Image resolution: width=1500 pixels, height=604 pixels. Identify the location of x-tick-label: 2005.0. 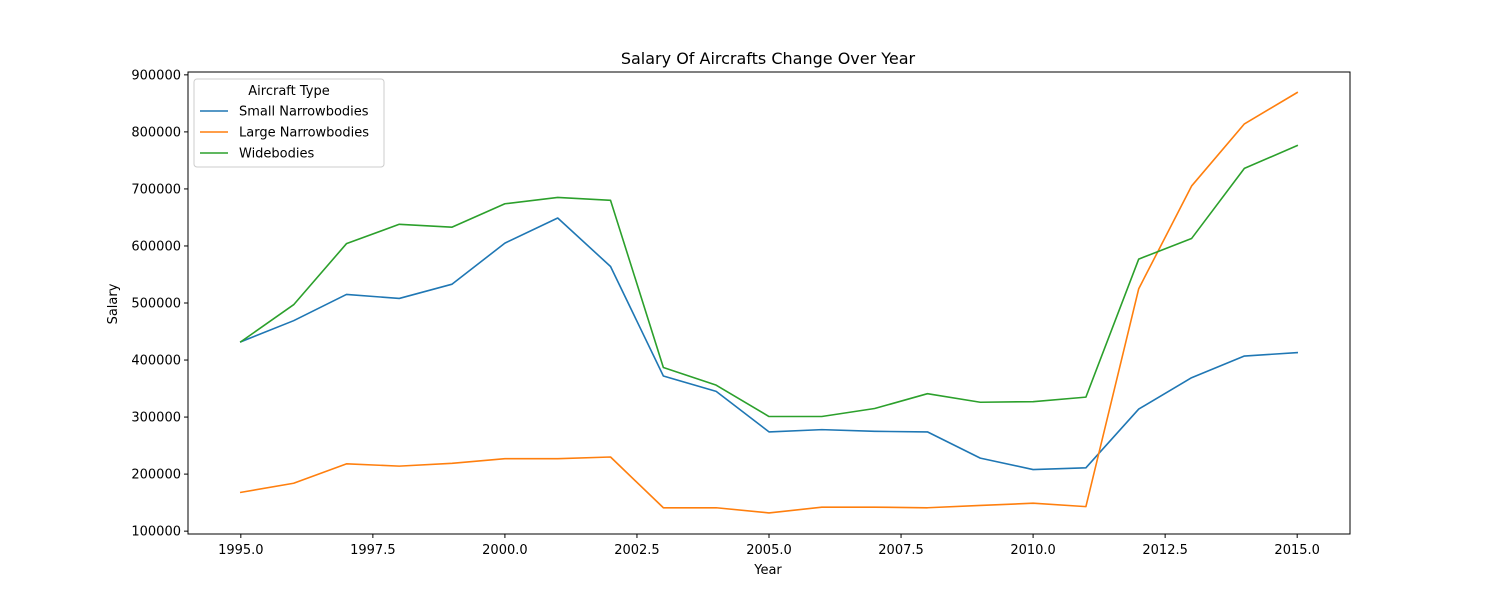
(769, 550).